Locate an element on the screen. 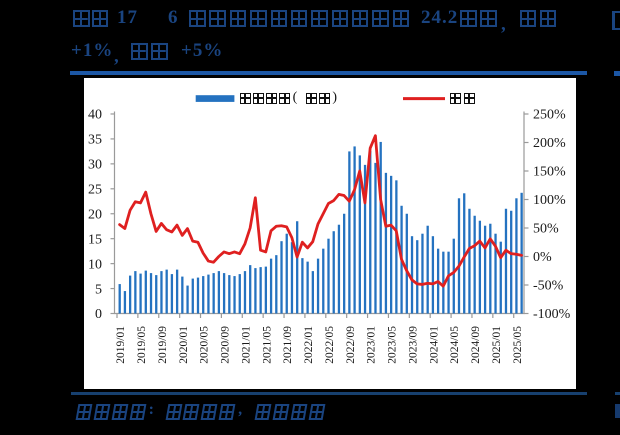 Image resolution: width=620 pixels, height=435 pixels. svg-text: 20 is located at coordinates (95, 214).